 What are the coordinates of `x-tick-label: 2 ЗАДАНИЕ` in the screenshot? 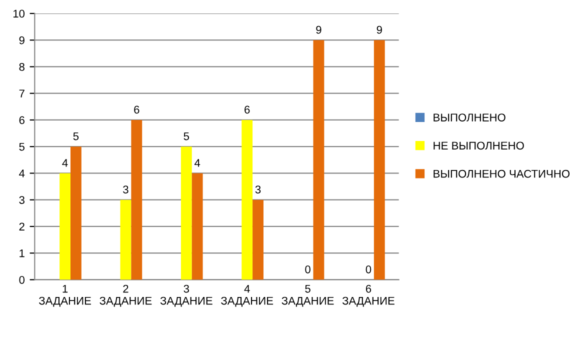 It's located at (126, 295).